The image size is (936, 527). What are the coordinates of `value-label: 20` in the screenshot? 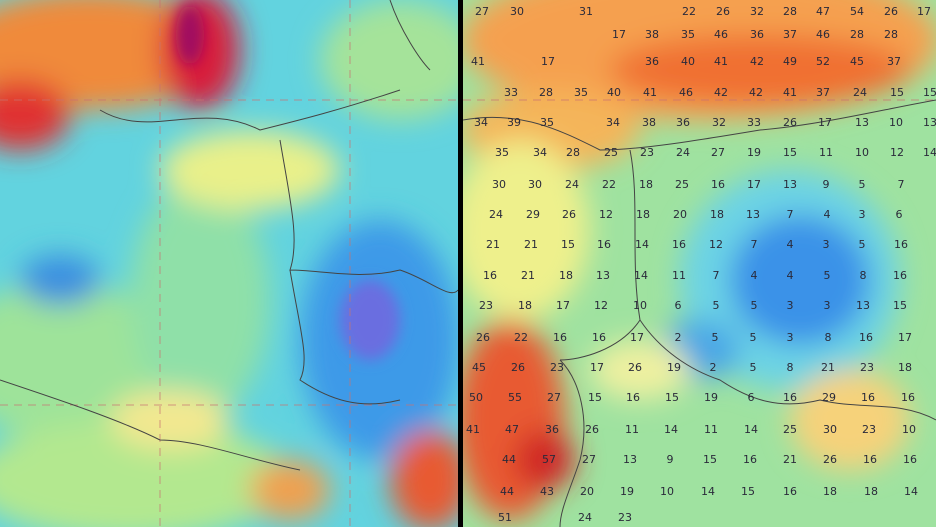 It's located at (680, 214).